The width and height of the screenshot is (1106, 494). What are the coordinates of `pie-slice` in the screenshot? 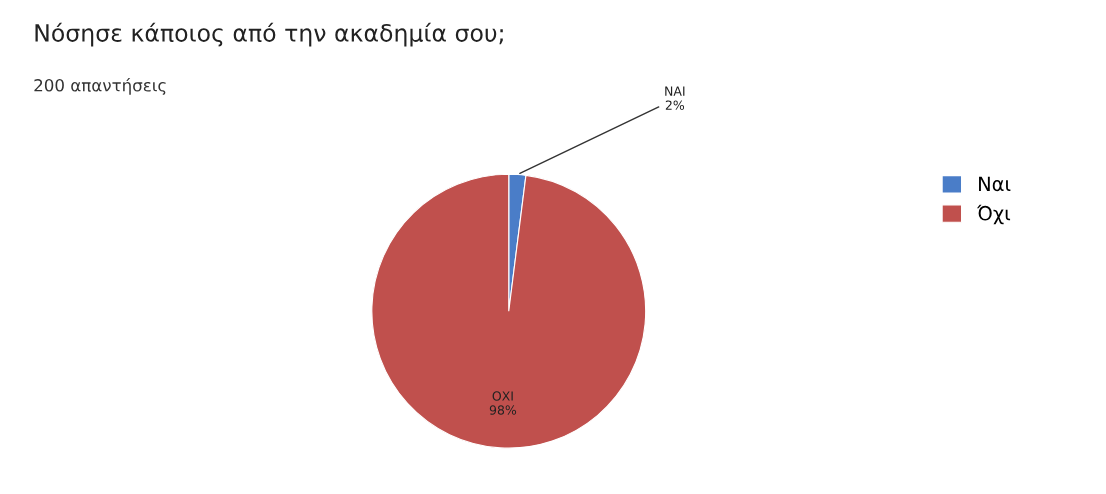 It's located at (509, 311).